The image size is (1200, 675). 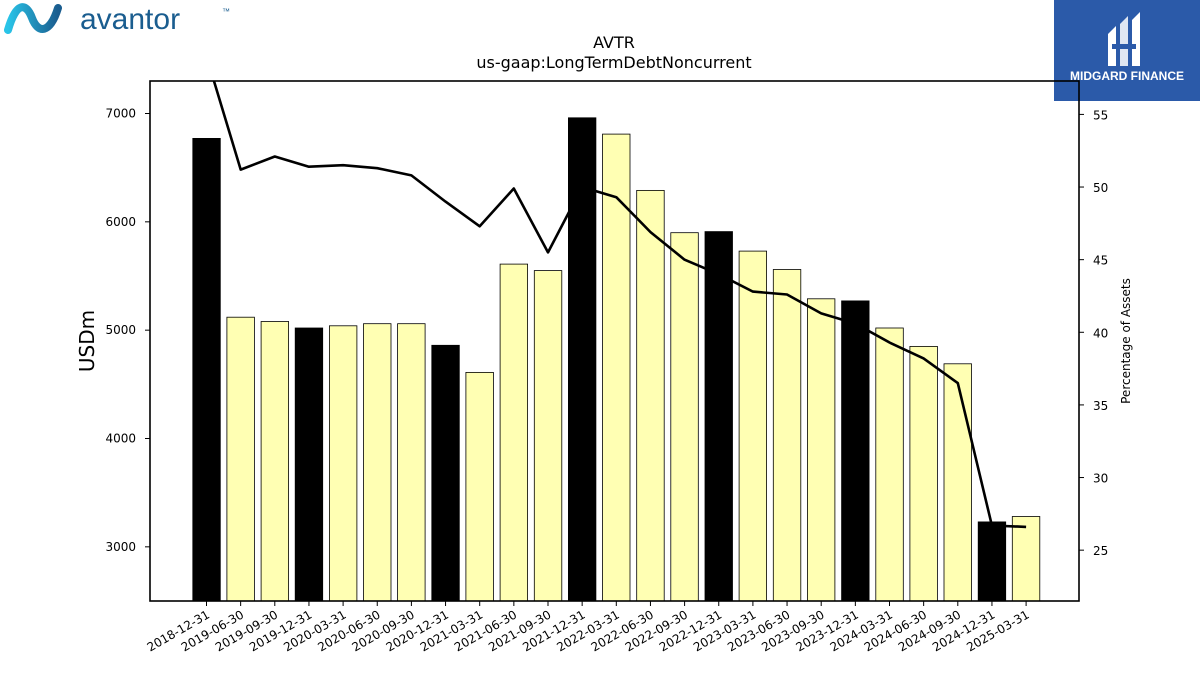 What do you see at coordinates (614, 42) in the screenshot?
I see `chart-title: AVTR` at bounding box center [614, 42].